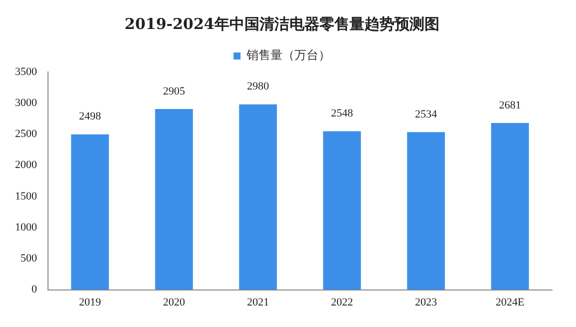  Describe the element at coordinates (426, 114) in the screenshot. I see `data-label: 2534` at that location.